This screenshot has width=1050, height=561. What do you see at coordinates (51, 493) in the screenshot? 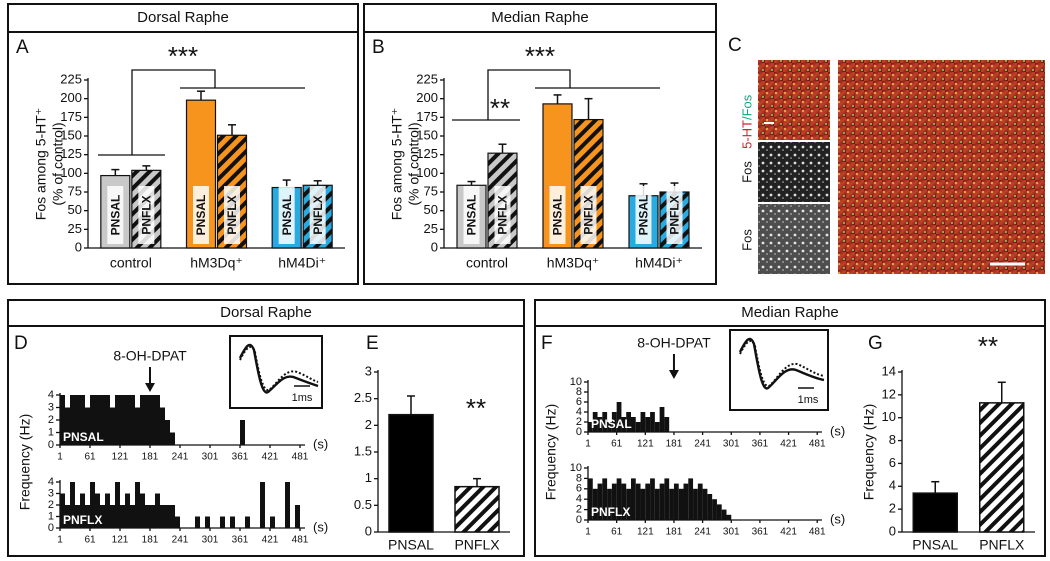
I see `y-tick-label: 3` at bounding box center [51, 493].